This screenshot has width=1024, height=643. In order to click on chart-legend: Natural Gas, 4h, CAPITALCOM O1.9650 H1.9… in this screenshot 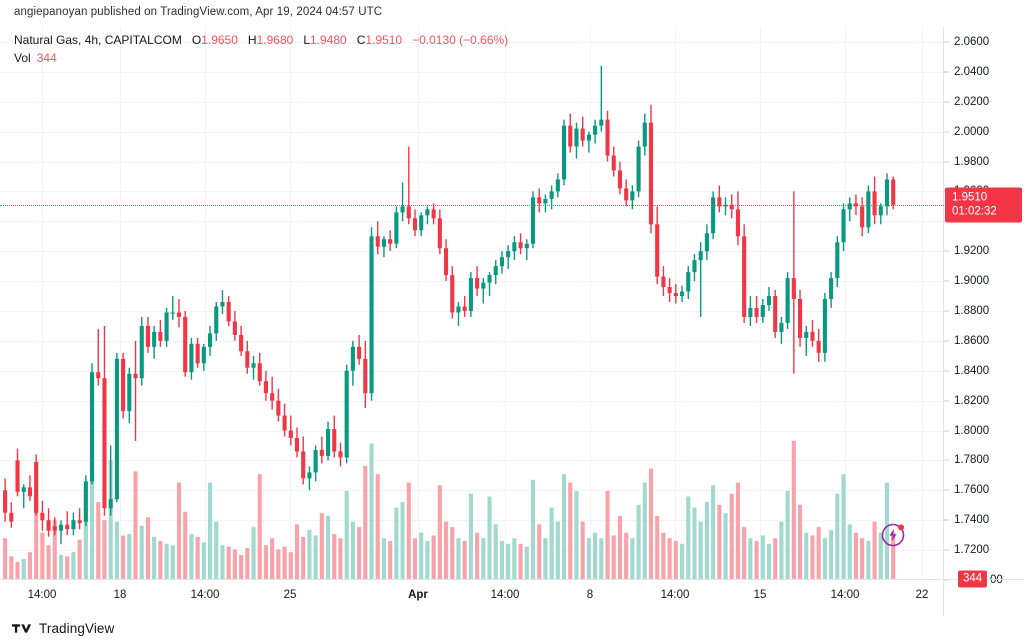, I will do `click(261, 49)`.